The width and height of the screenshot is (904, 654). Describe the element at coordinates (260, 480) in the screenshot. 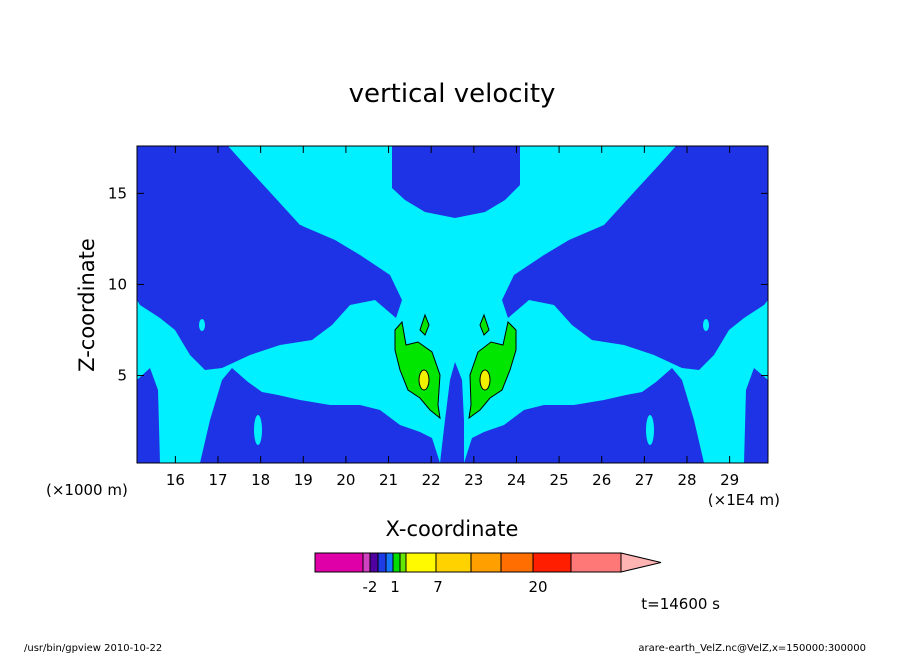

I see `x-tick-label: 18` at that location.